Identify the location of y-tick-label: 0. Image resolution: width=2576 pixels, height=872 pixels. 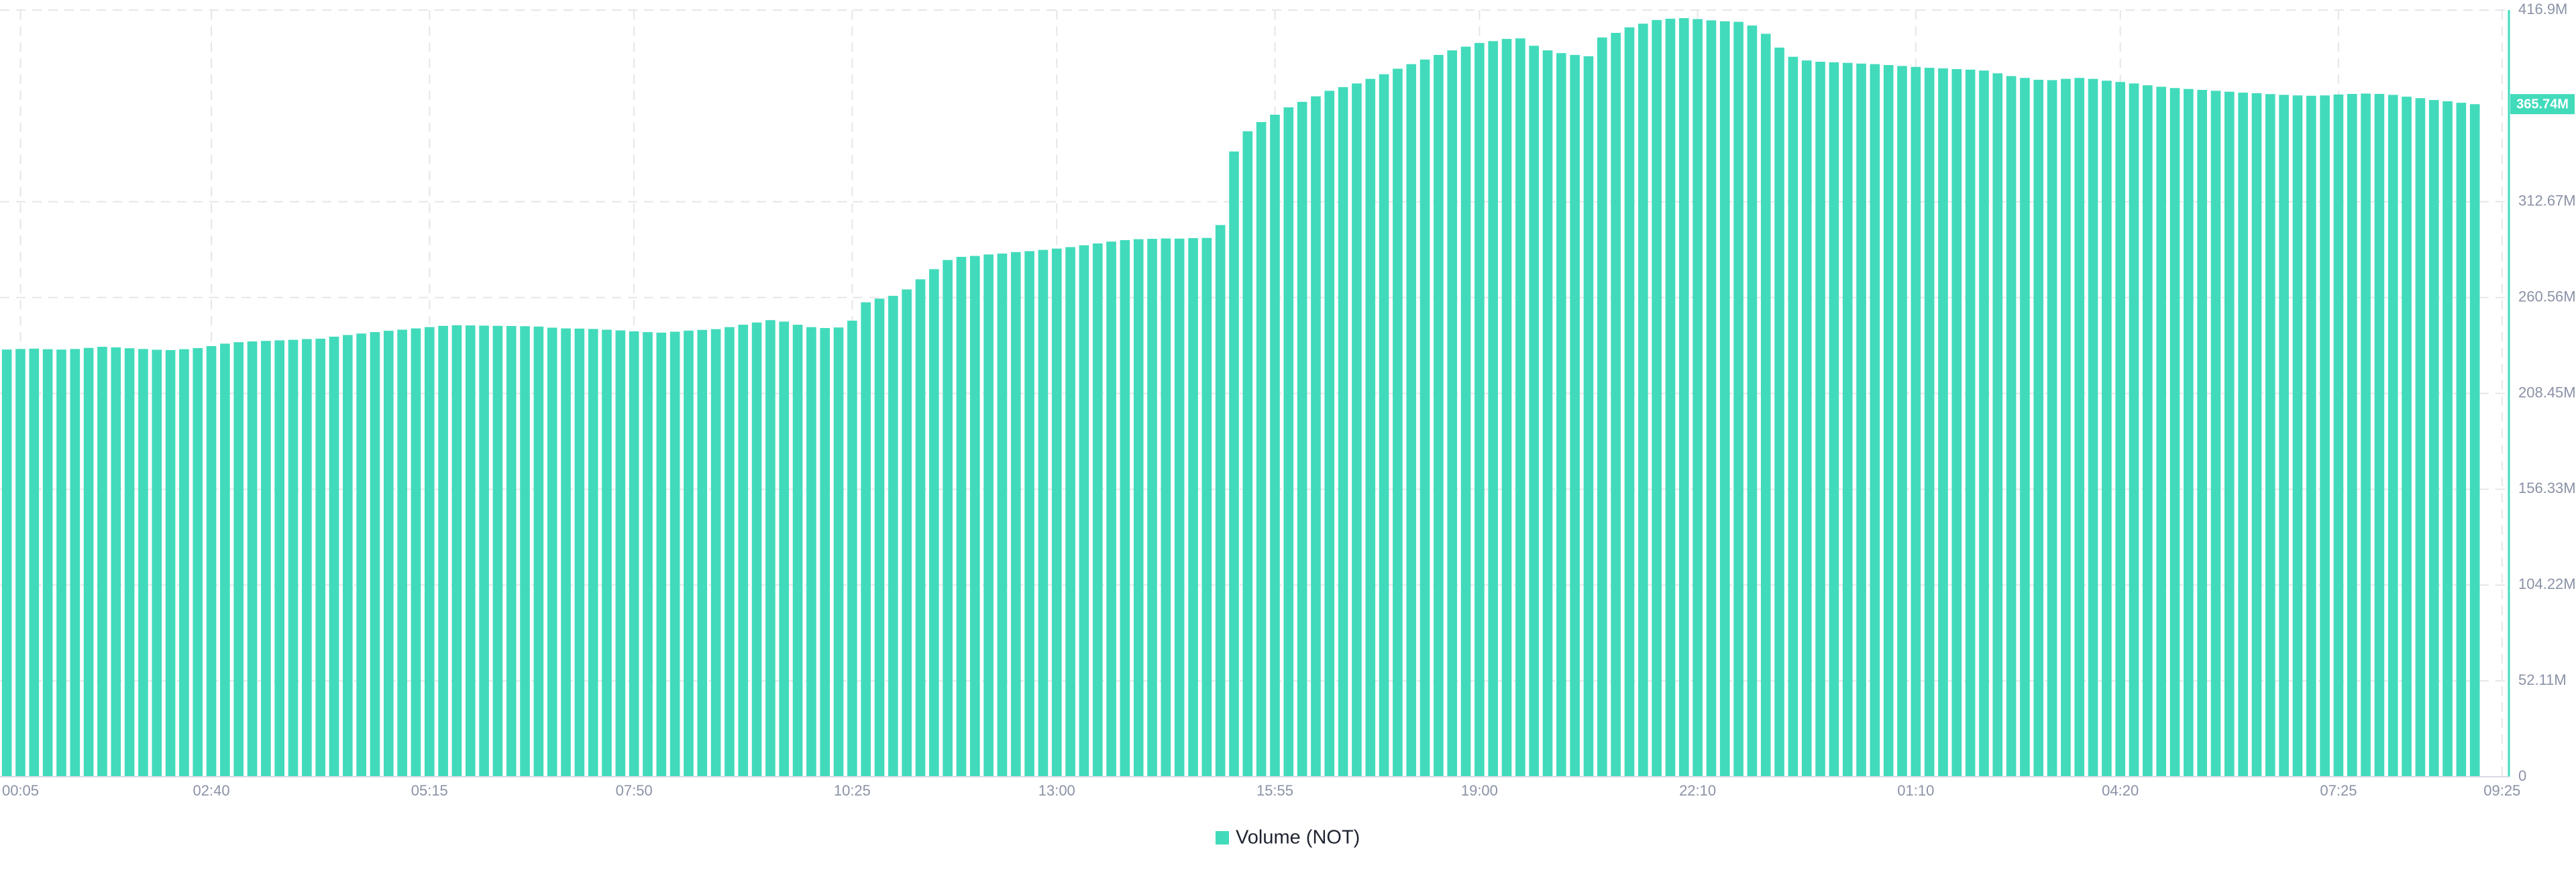
(2522, 776).